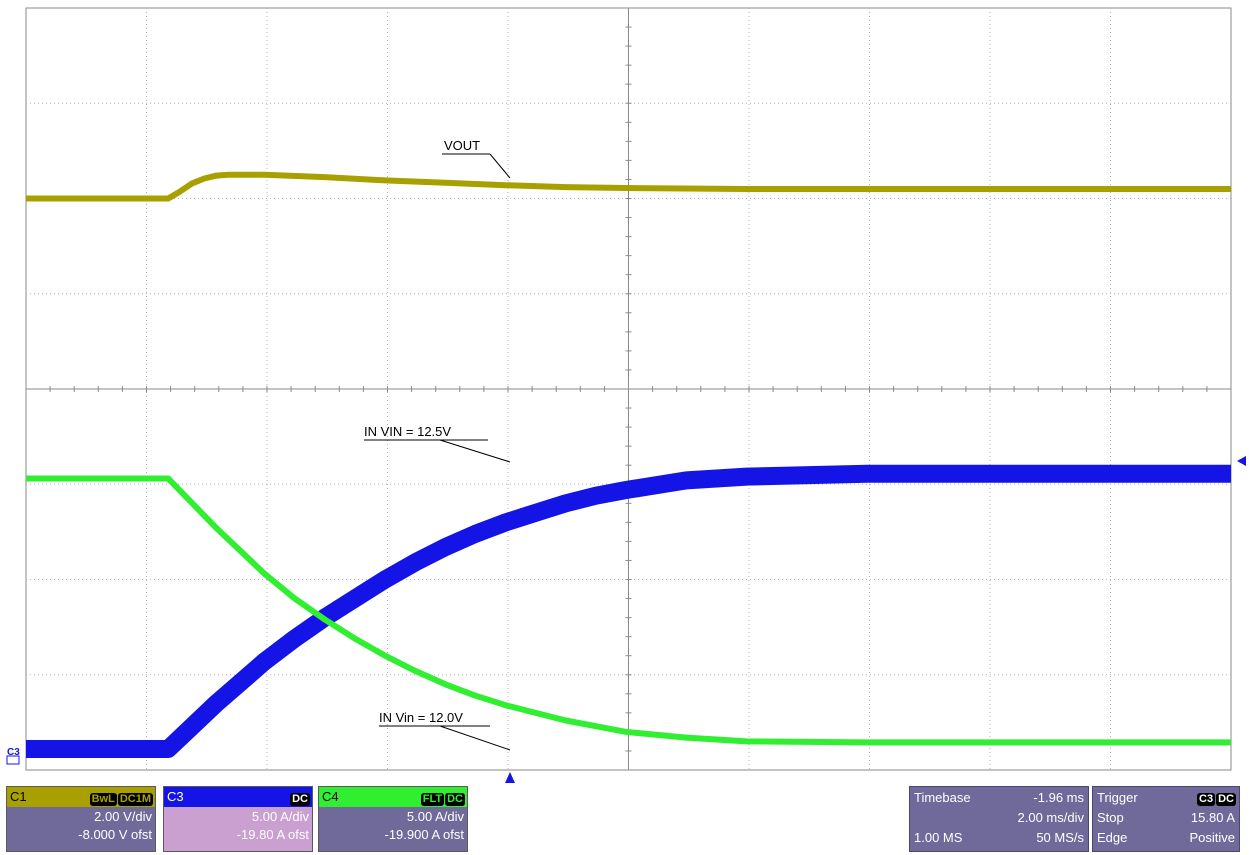 This screenshot has height=855, width=1249. Describe the element at coordinates (393, 819) in the screenshot. I see `channel-panel-c4: C4 FLT DC 5.00 A/div -19.900 A ofst` at that location.